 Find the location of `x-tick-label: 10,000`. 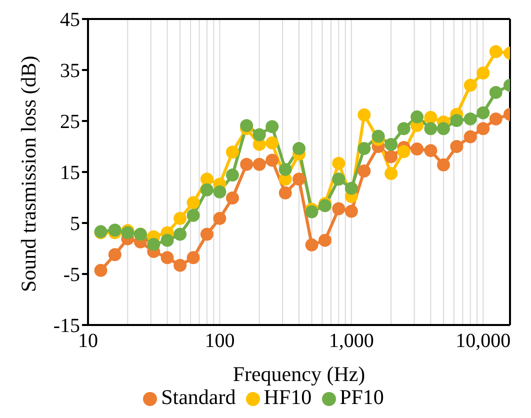

x-tick-label: 10,000 is located at coordinates (483, 341).